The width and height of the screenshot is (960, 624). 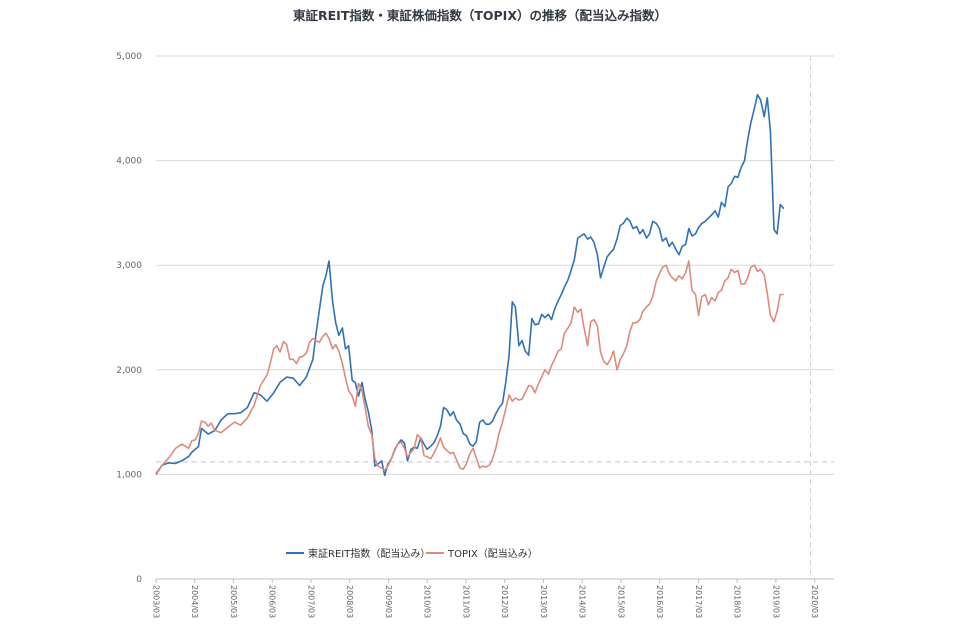 I want to click on y-tick-label: 1,000, so click(x=129, y=475).